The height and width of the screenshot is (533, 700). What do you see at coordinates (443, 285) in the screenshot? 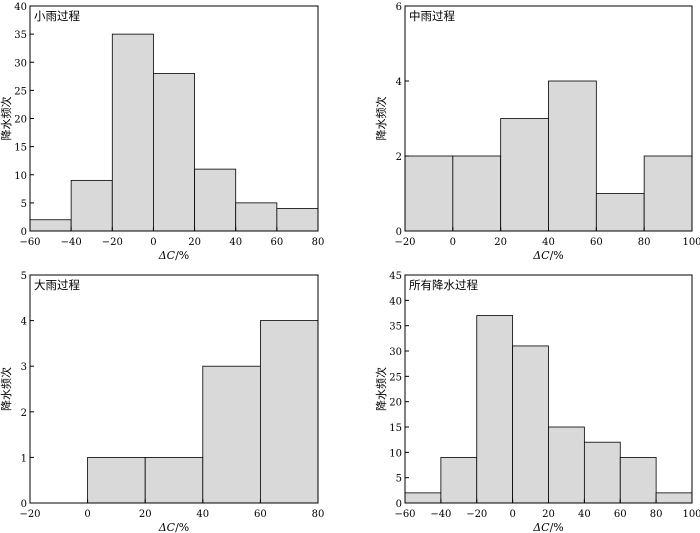
I see `panel-title: 所有降水过程` at bounding box center [443, 285].